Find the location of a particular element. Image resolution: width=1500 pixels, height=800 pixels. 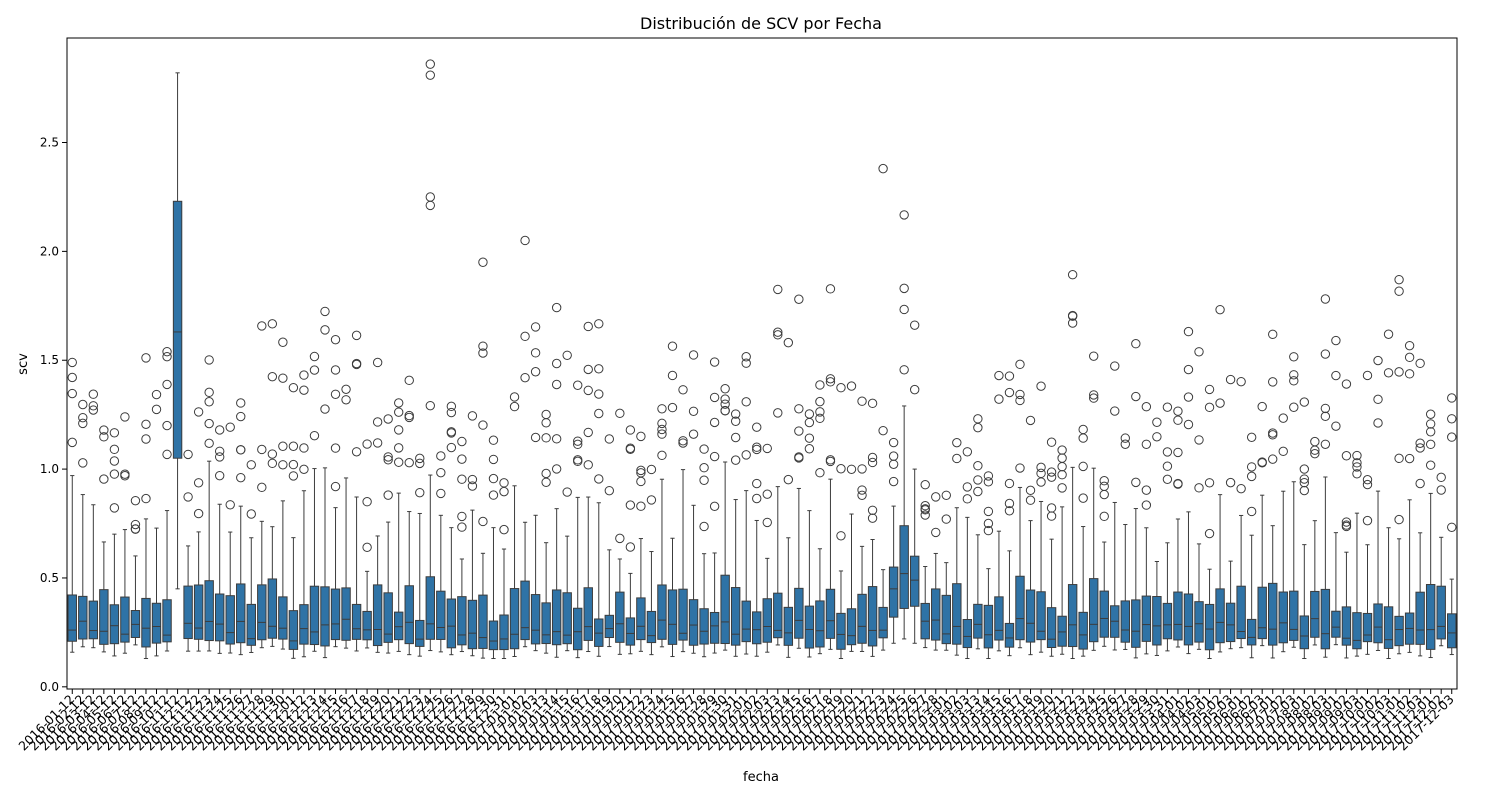

x-axis-label: fecha is located at coordinates (761, 777).